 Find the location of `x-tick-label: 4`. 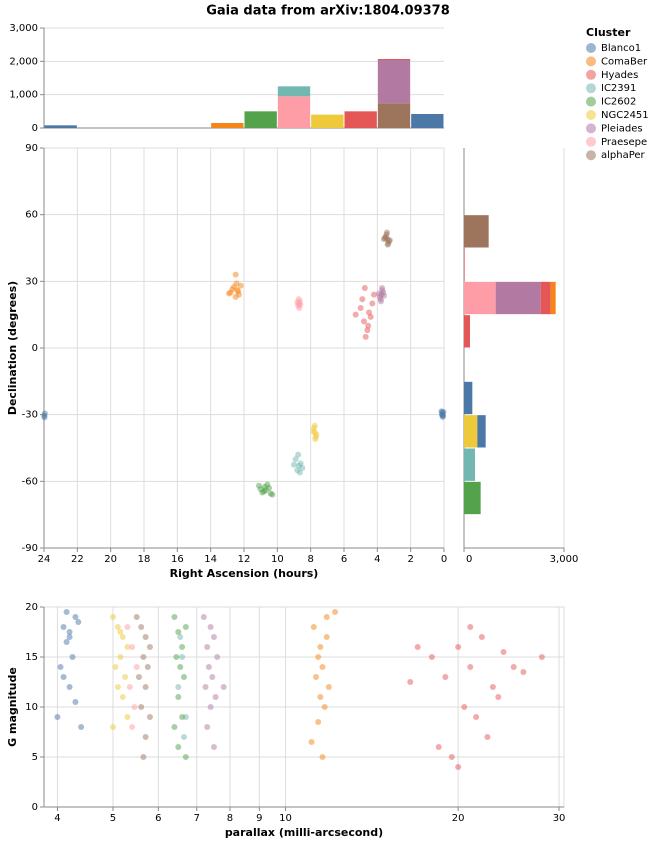

x-tick-label: 4 is located at coordinates (377, 559).